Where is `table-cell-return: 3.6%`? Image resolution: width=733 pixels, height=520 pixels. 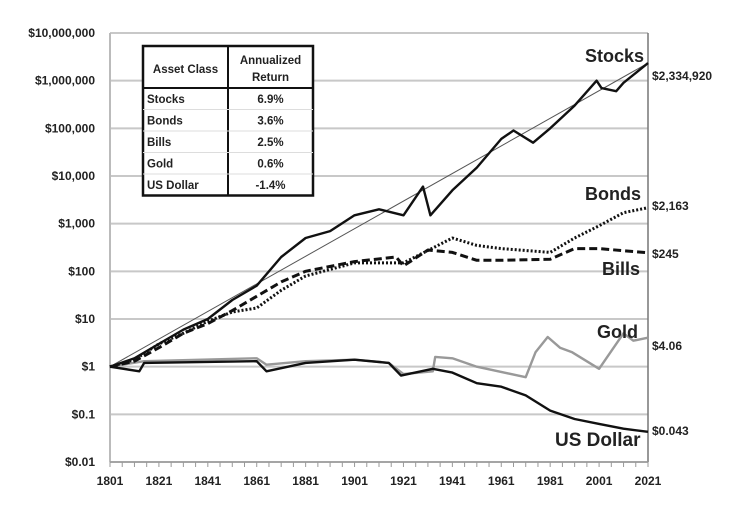
table-cell-return: 3.6% is located at coordinates (270, 122).